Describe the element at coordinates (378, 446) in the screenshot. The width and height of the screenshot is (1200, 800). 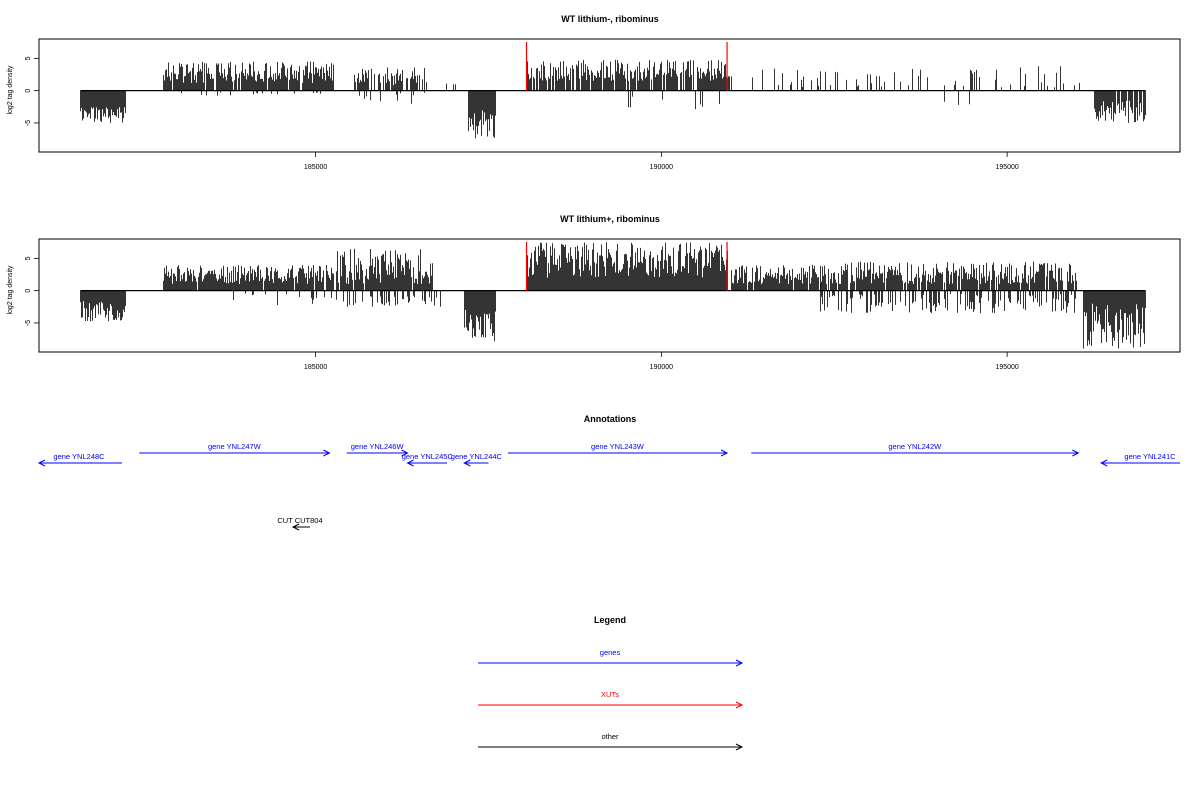
I see `feature-label: gene YNL246W` at that location.